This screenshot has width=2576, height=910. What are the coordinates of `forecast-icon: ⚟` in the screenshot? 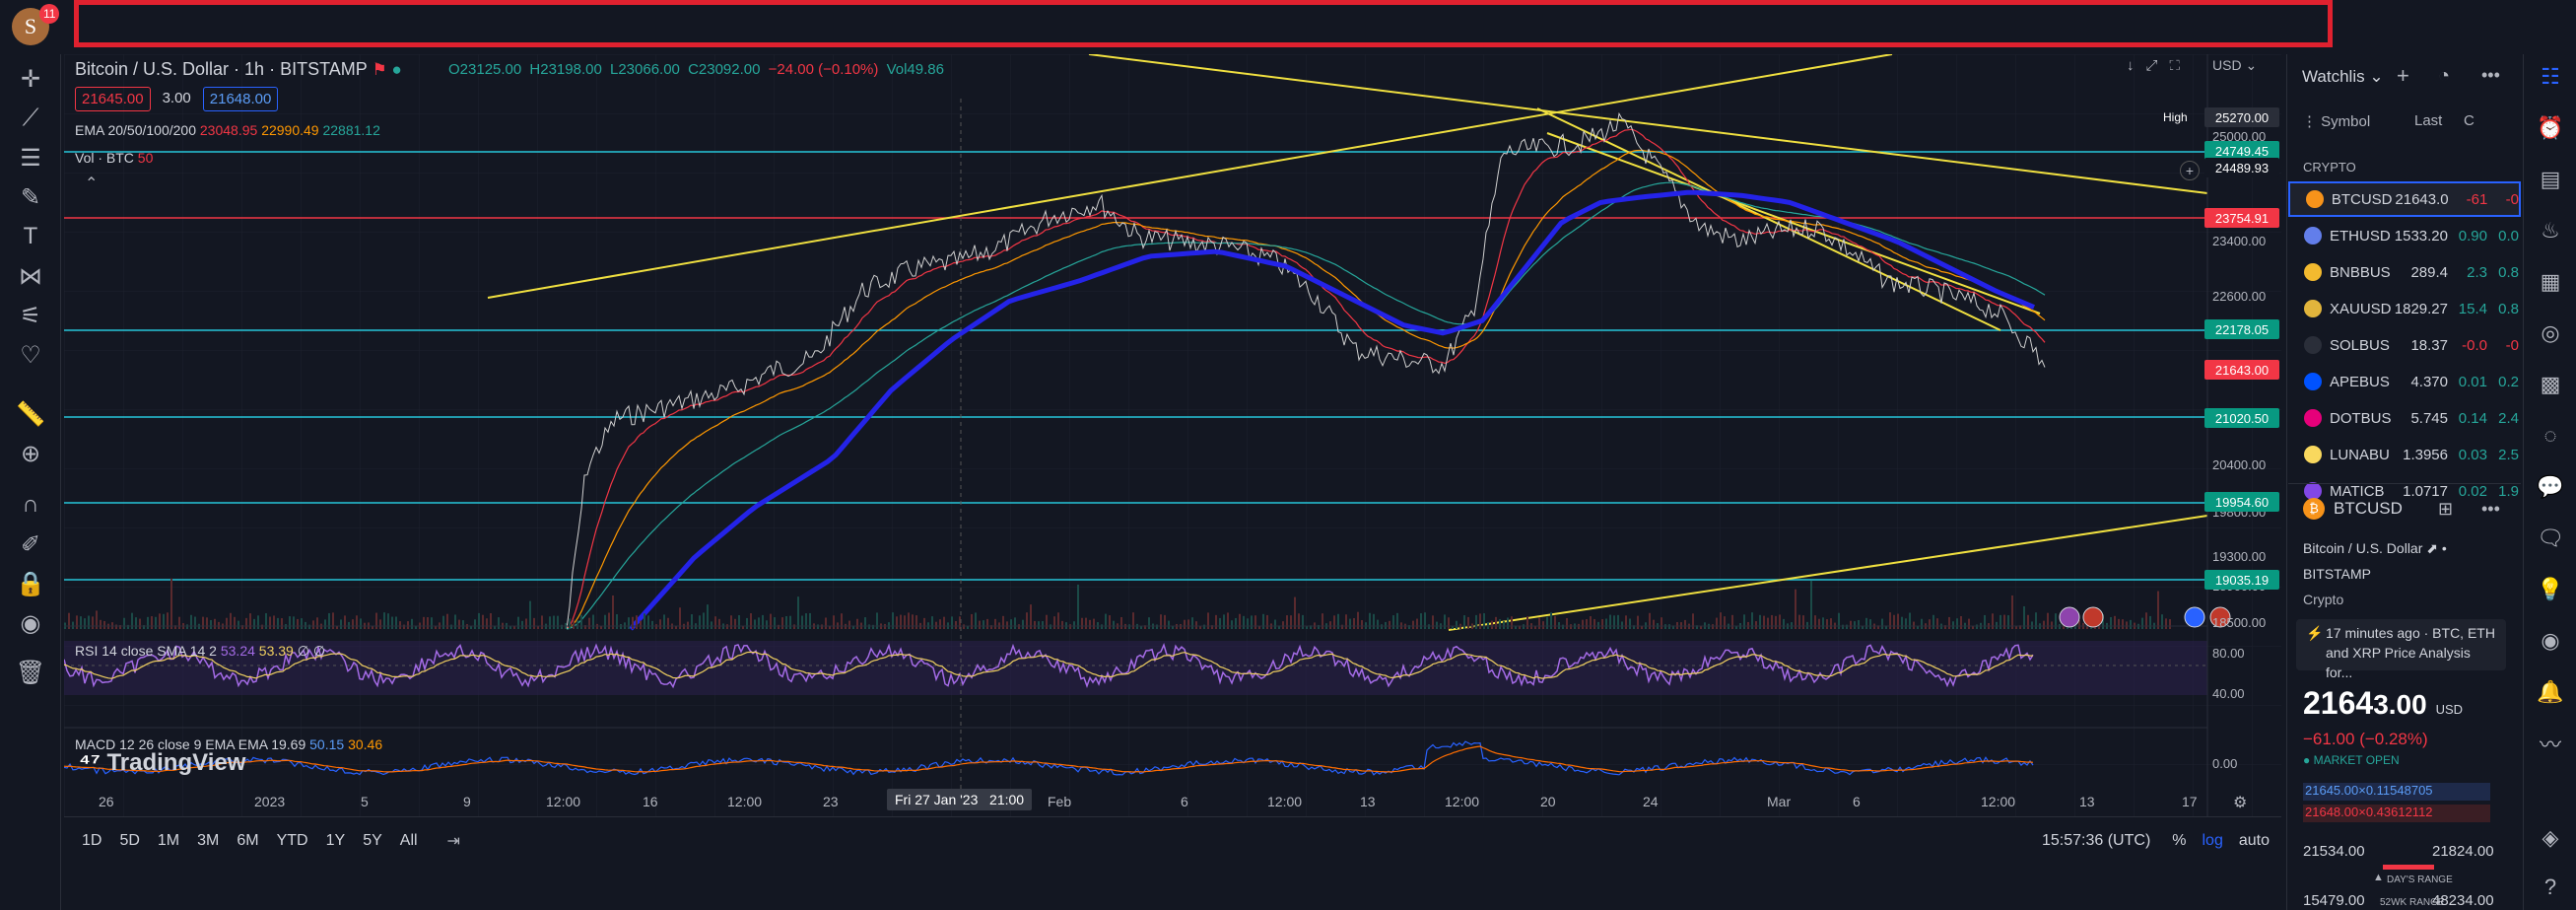 It's located at (30, 315).